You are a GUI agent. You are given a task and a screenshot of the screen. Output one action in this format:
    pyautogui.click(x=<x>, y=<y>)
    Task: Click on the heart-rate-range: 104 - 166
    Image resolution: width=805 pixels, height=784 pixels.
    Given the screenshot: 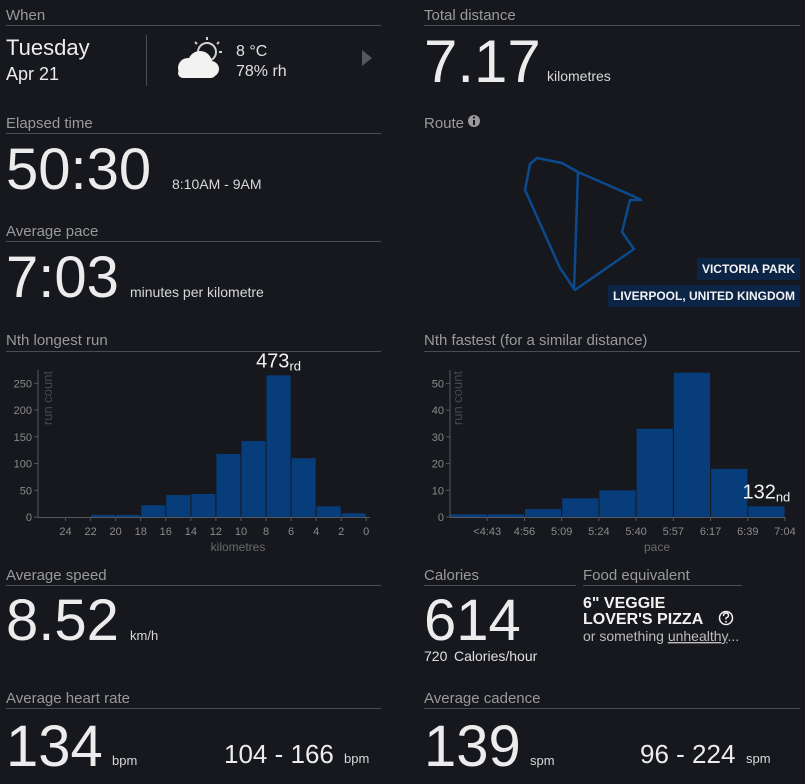 What is the action you would take?
    pyautogui.click(x=279, y=754)
    